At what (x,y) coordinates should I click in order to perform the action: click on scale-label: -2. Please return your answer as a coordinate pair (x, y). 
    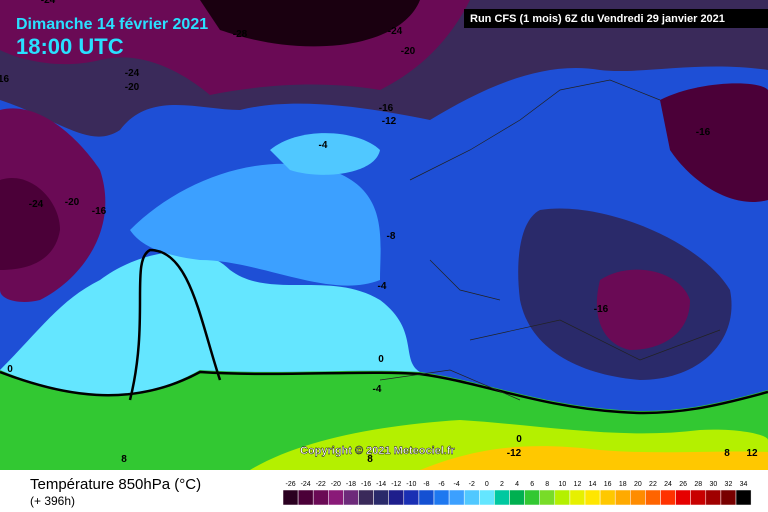
    Looking at the image, I should click on (472, 484).